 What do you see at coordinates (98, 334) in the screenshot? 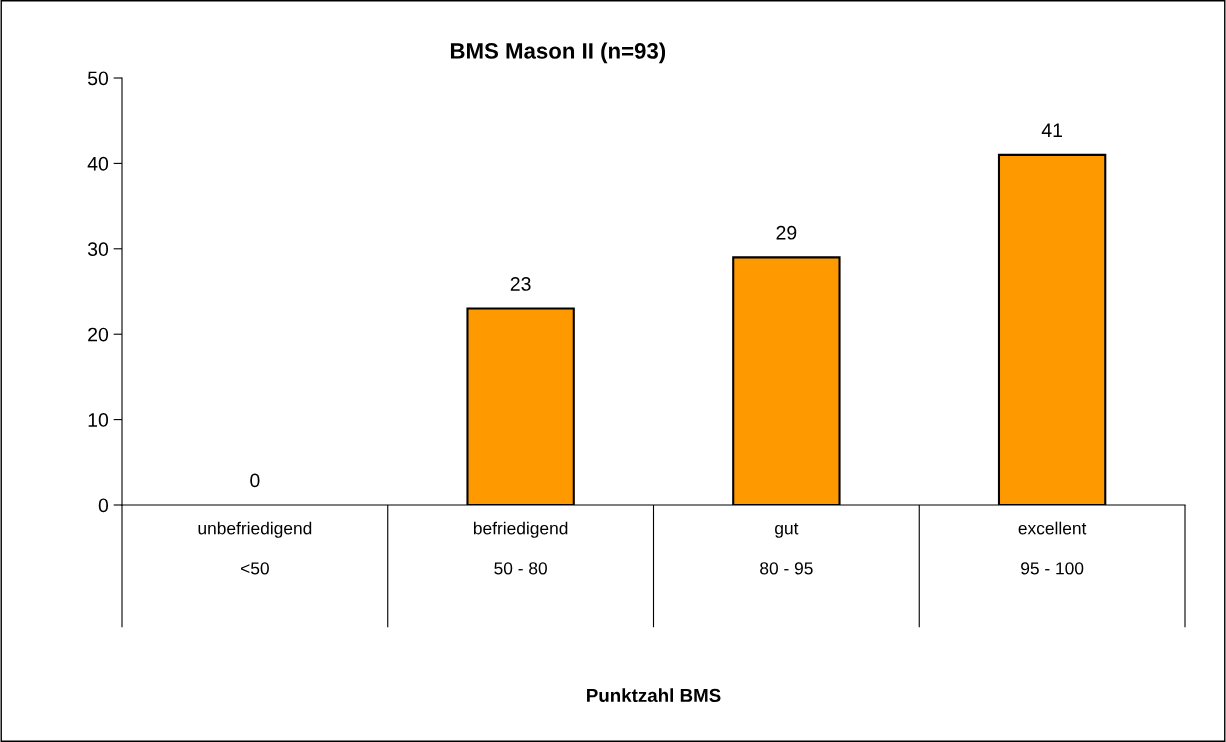
I see `y-tick-label: 20` at bounding box center [98, 334].